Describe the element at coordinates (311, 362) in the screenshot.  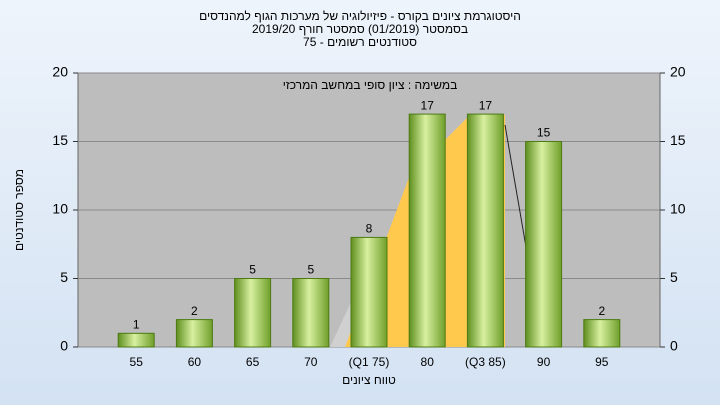
I see `x-tick-label: 70` at that location.